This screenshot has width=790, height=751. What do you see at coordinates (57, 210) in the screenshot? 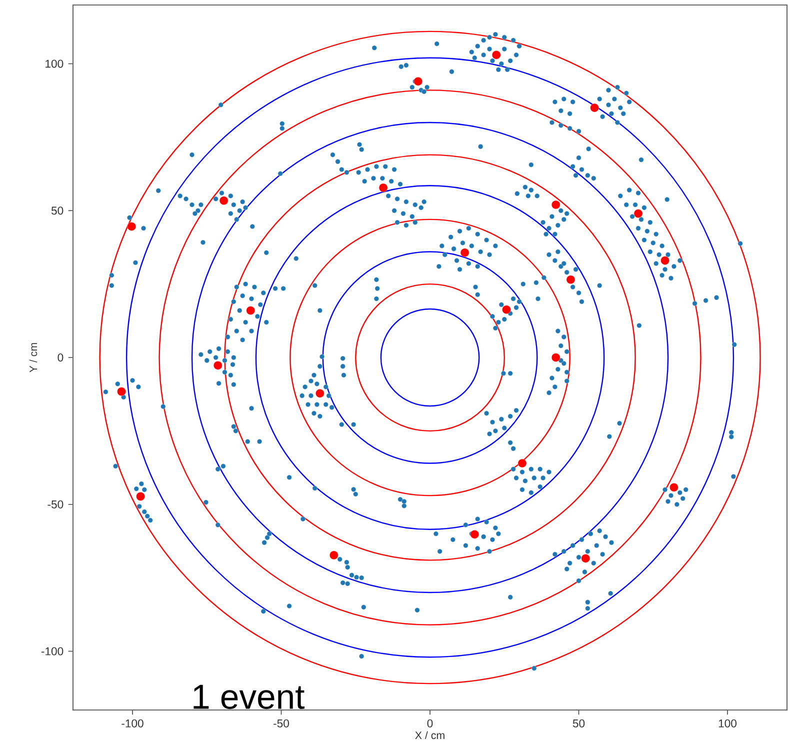
I see `y-tick-label: 50` at bounding box center [57, 210].